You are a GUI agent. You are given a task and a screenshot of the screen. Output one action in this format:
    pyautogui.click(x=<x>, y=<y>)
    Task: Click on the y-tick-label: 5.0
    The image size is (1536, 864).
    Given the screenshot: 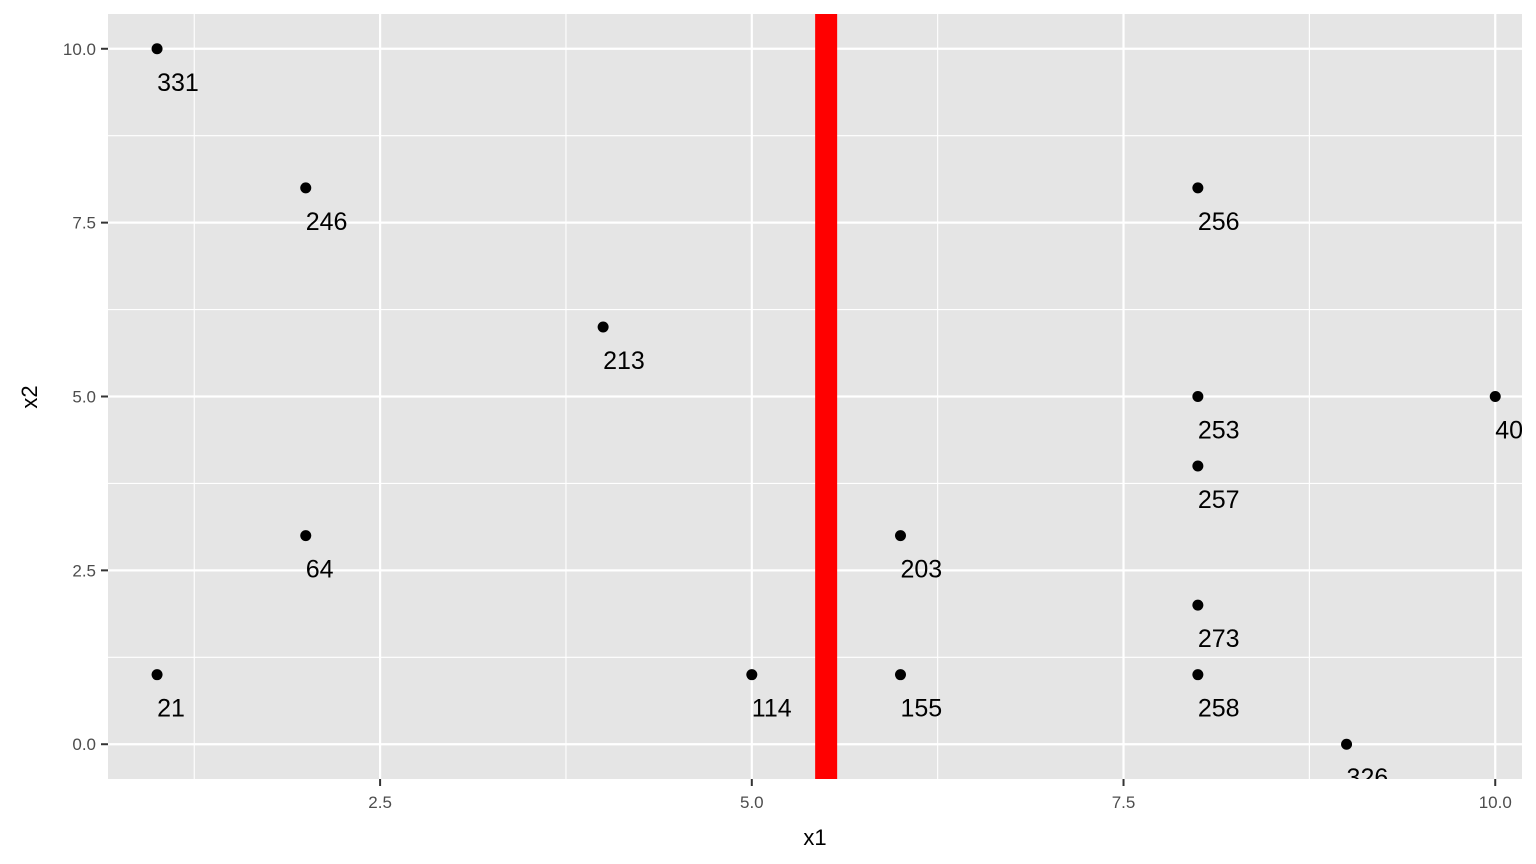 What is the action you would take?
    pyautogui.click(x=84, y=397)
    